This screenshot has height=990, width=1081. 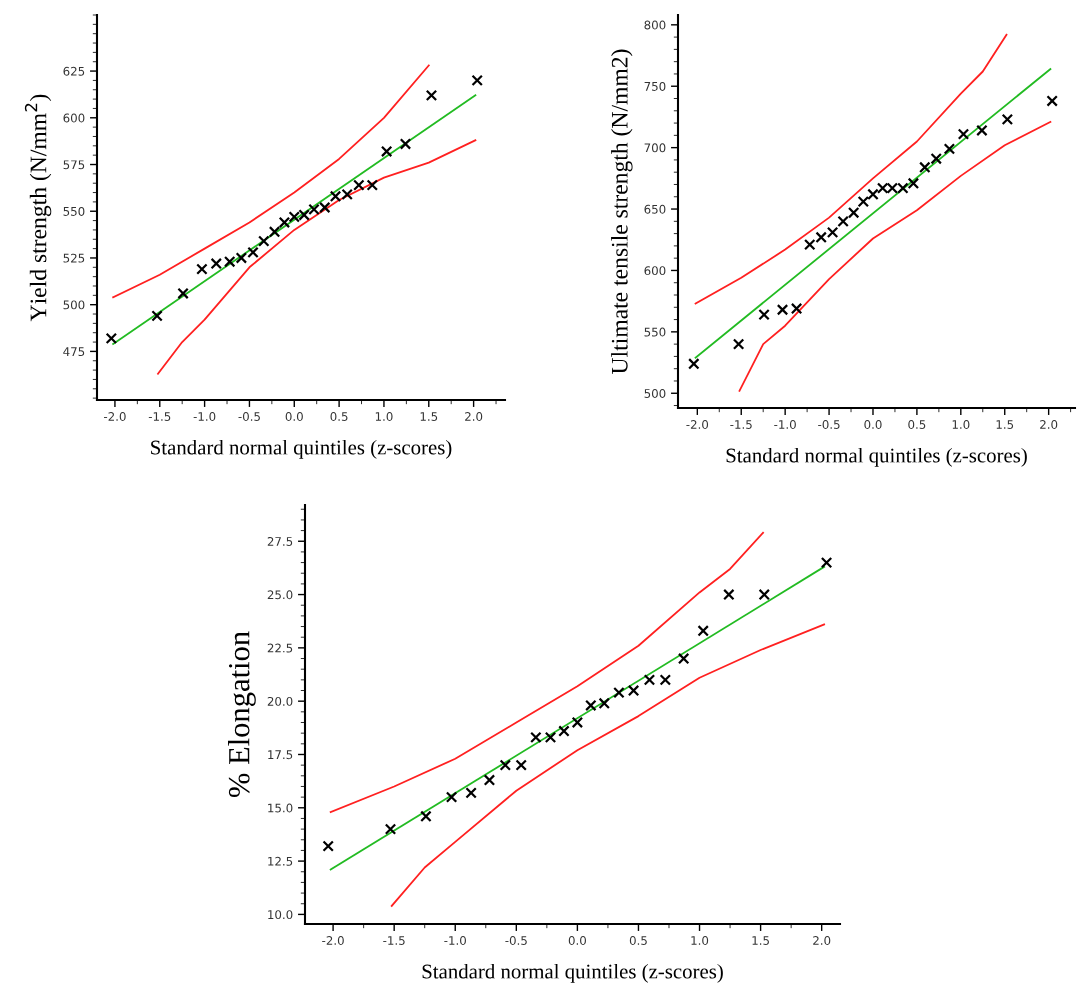 What do you see at coordinates (74, 352) in the screenshot?
I see `y-tick-label: 475` at bounding box center [74, 352].